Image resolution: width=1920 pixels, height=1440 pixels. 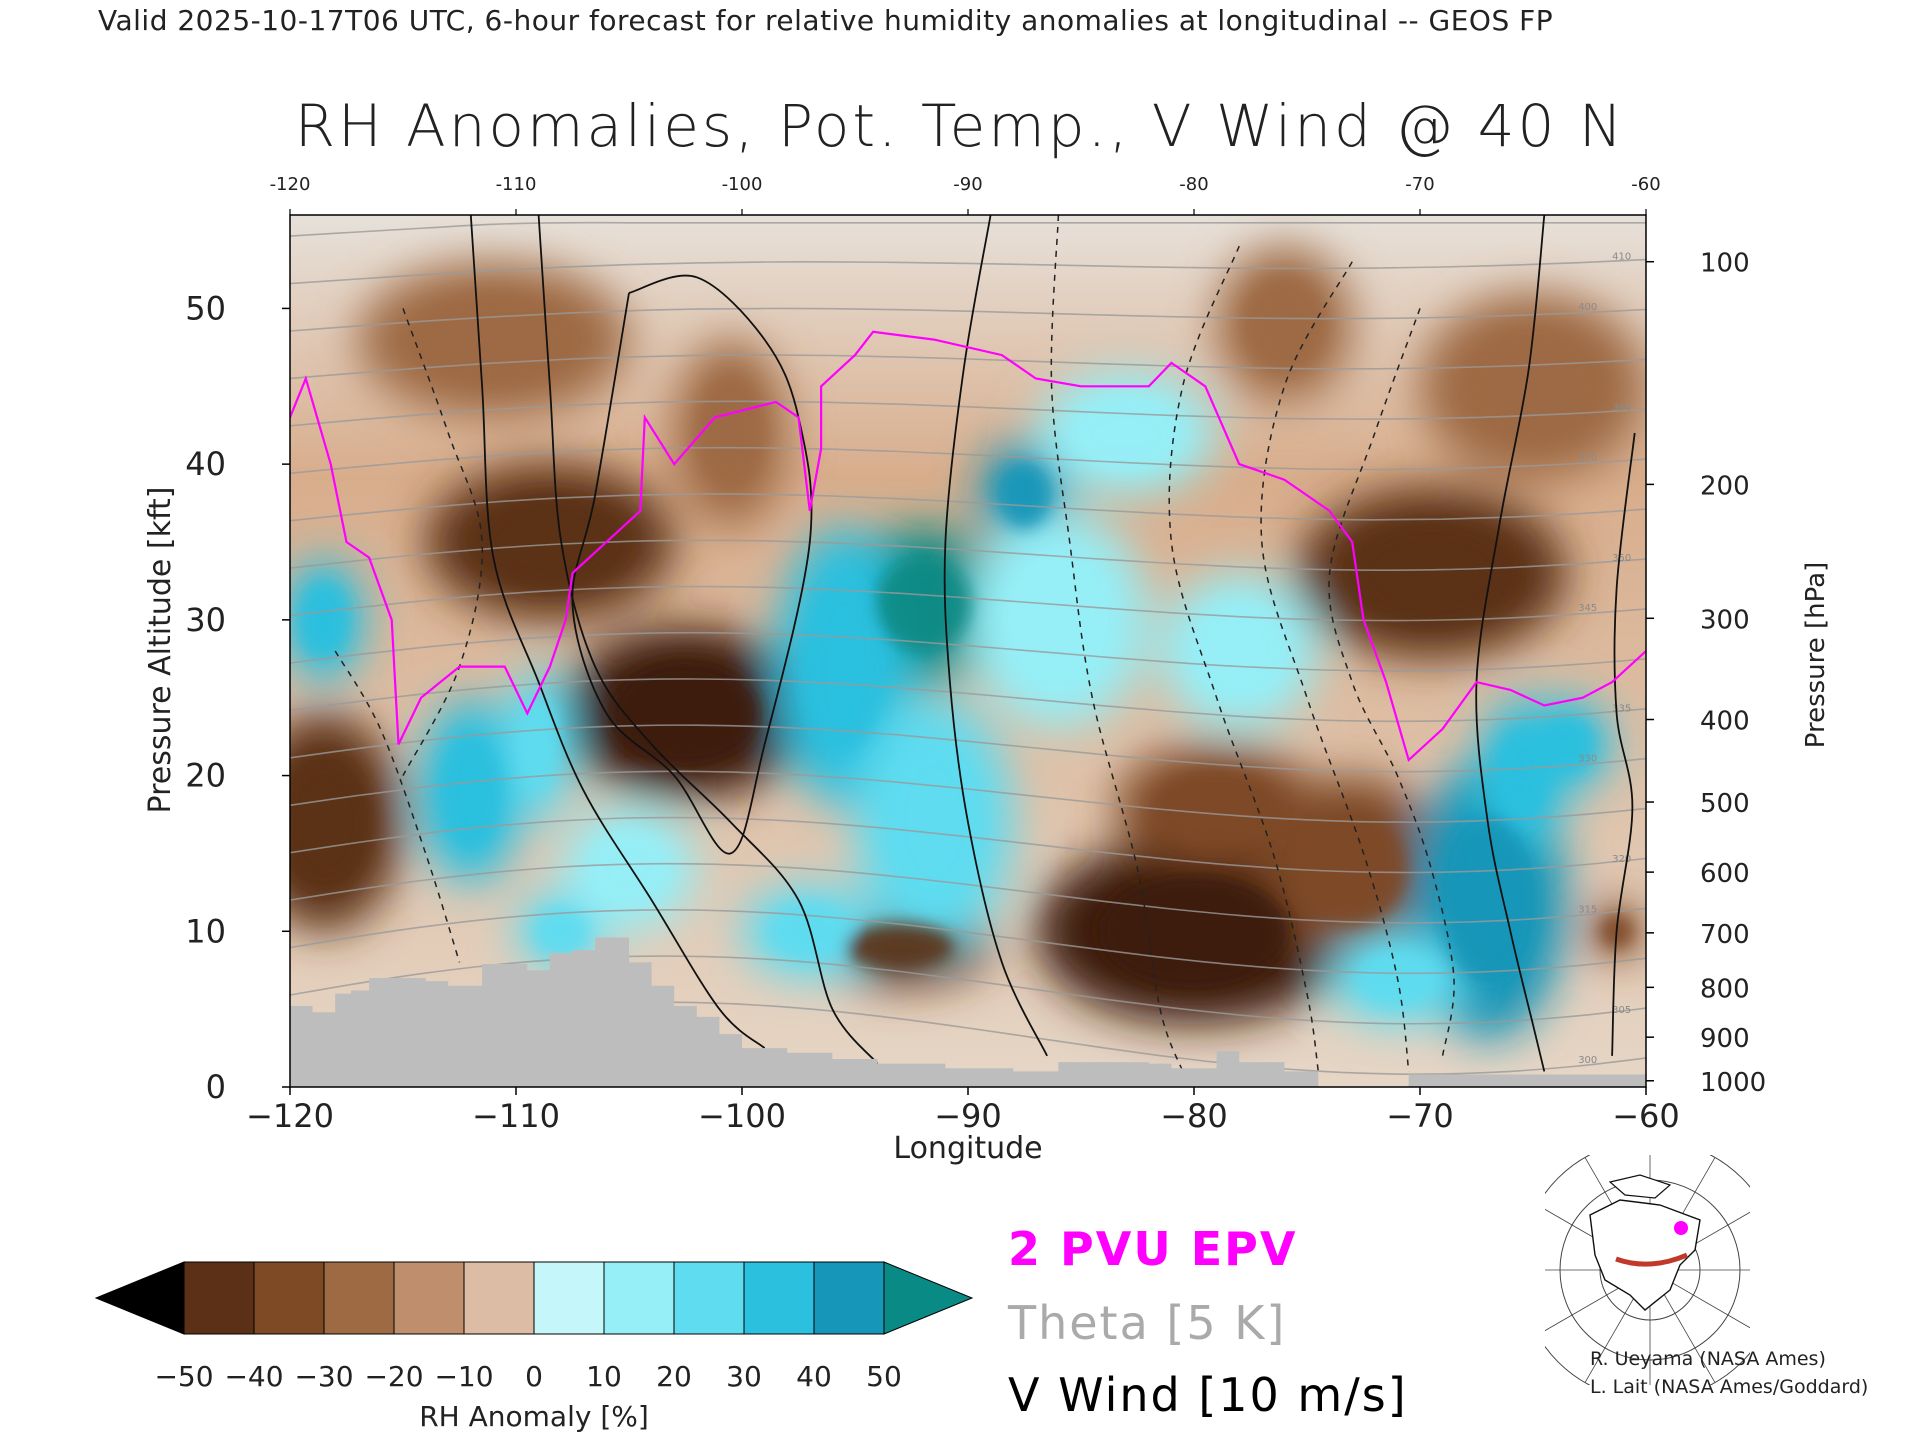 I want to click on x-axis-label: Longitude, so click(x=967, y=1148).